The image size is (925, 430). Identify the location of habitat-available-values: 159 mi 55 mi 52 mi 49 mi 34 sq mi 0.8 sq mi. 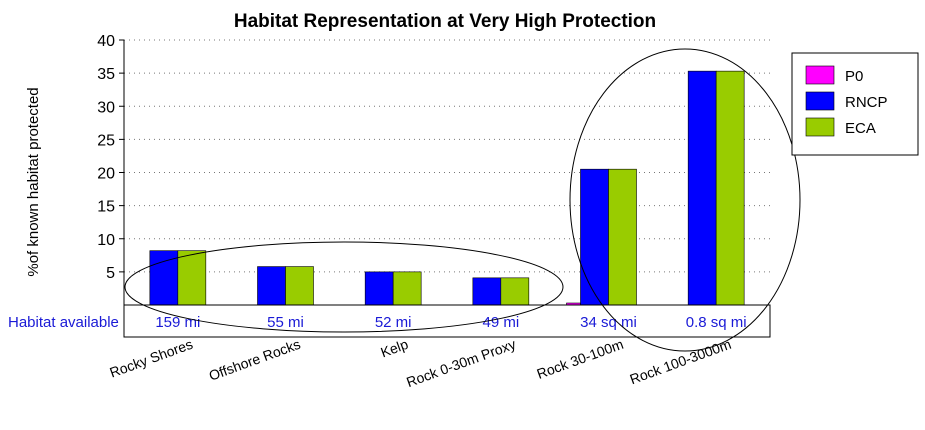
(450, 322).